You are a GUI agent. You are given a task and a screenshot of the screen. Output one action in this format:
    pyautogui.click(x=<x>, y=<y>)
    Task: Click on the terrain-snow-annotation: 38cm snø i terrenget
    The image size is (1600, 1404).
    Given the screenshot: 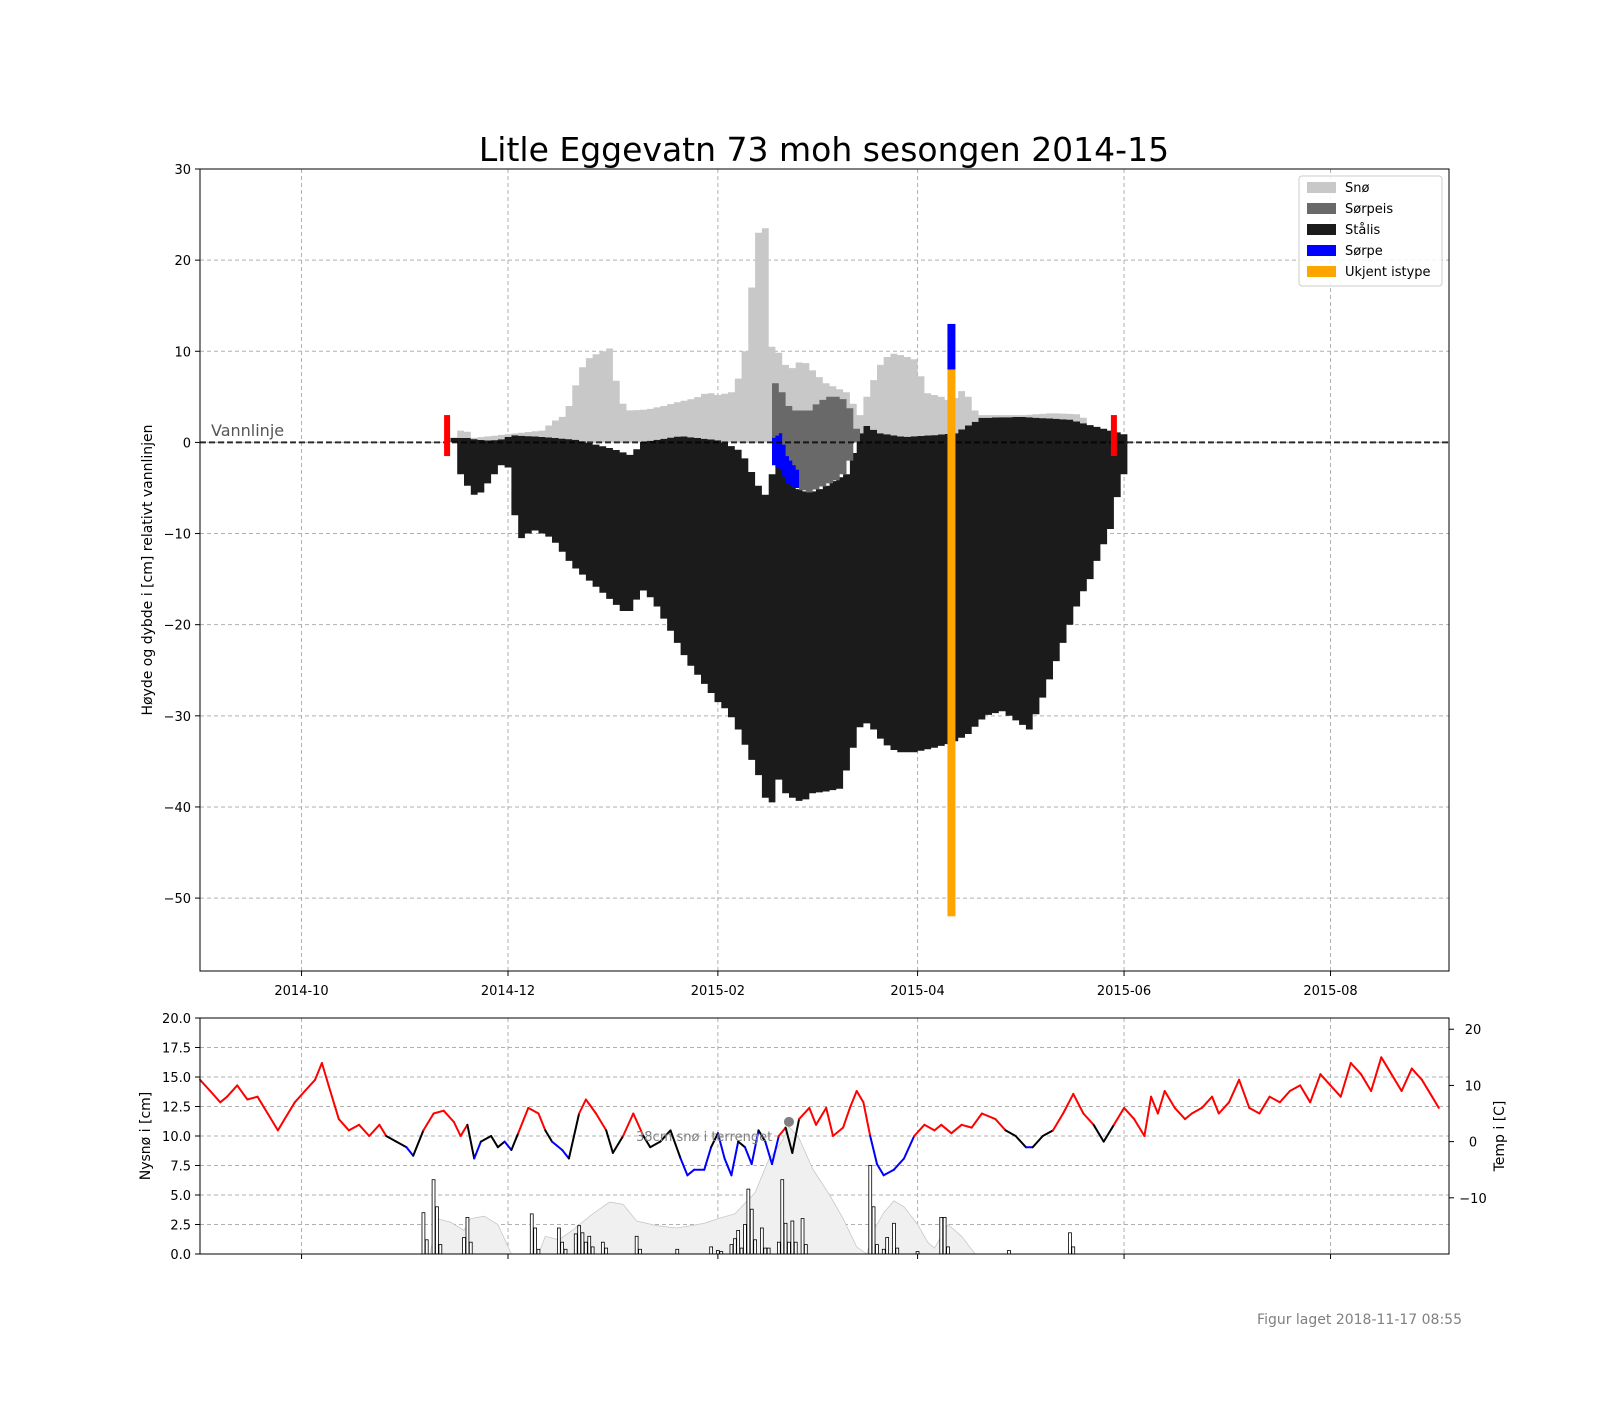 What is the action you would take?
    pyautogui.click(x=704, y=1137)
    